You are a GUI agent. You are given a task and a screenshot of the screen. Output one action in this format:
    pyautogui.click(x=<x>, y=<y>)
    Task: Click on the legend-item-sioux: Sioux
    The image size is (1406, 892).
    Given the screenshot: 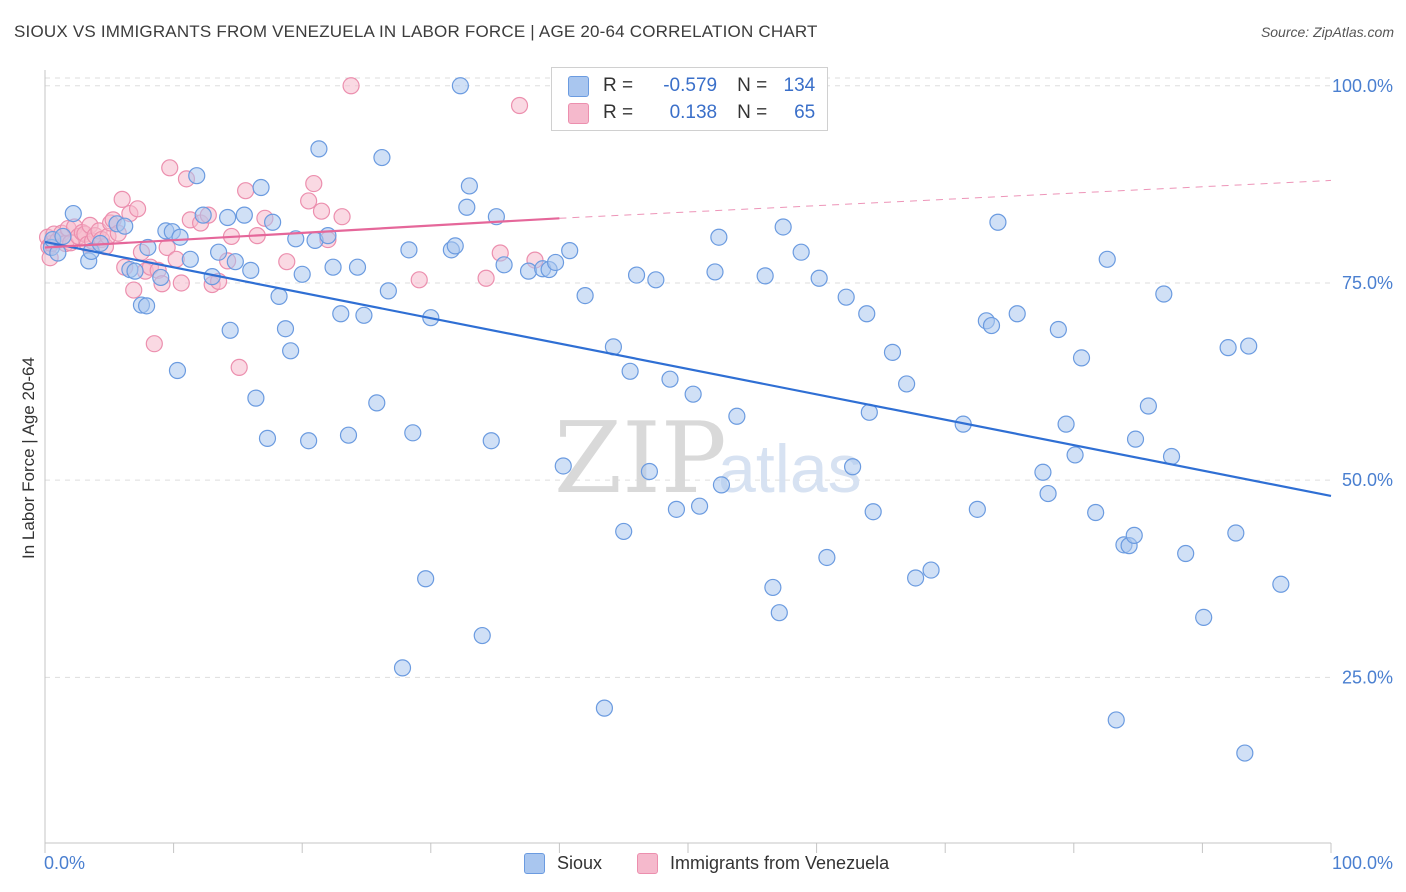 What is the action you would take?
    pyautogui.click(x=563, y=863)
    